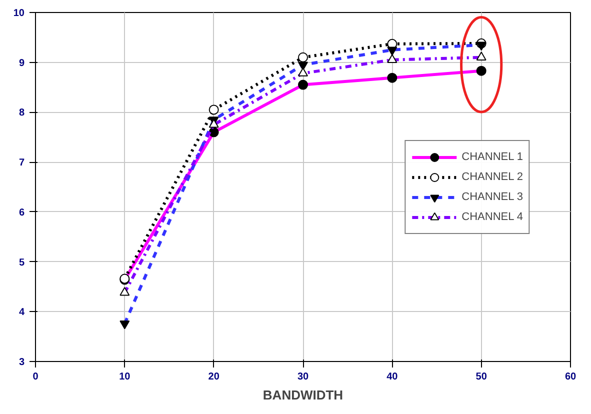 This screenshot has height=414, width=591. What do you see at coordinates (482, 377) in the screenshot?
I see `x-tick-label: 50` at bounding box center [482, 377].